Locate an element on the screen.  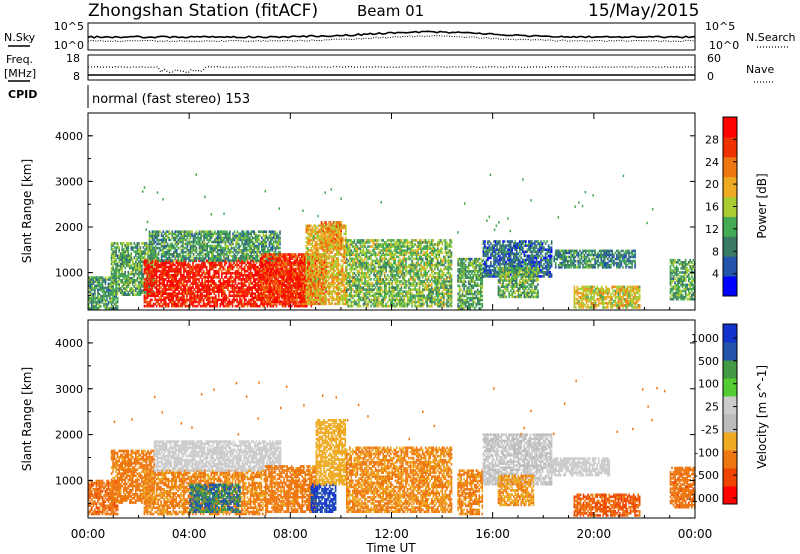
noise-tick-high-left: 10^5 is located at coordinates (69, 26).